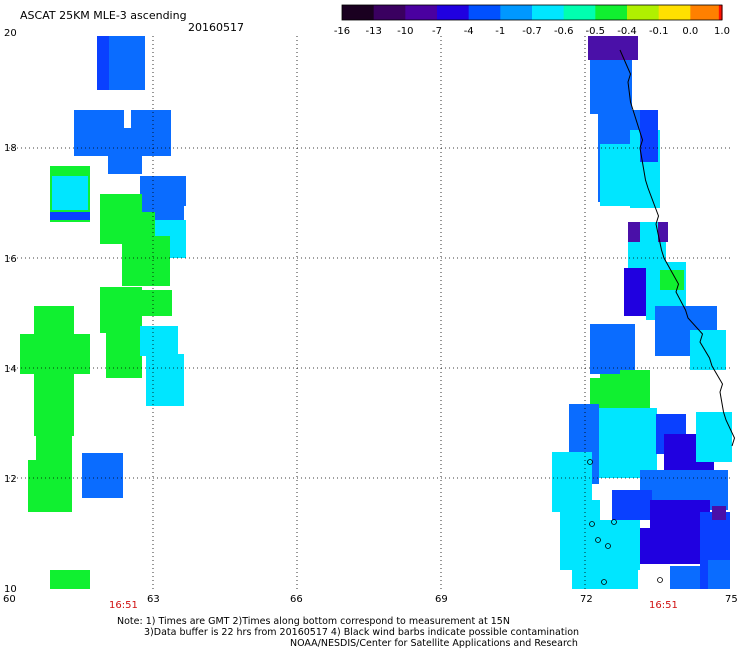  Describe the element at coordinates (564, 31) in the screenshot. I see `colorbar-label: -0.6` at that location.